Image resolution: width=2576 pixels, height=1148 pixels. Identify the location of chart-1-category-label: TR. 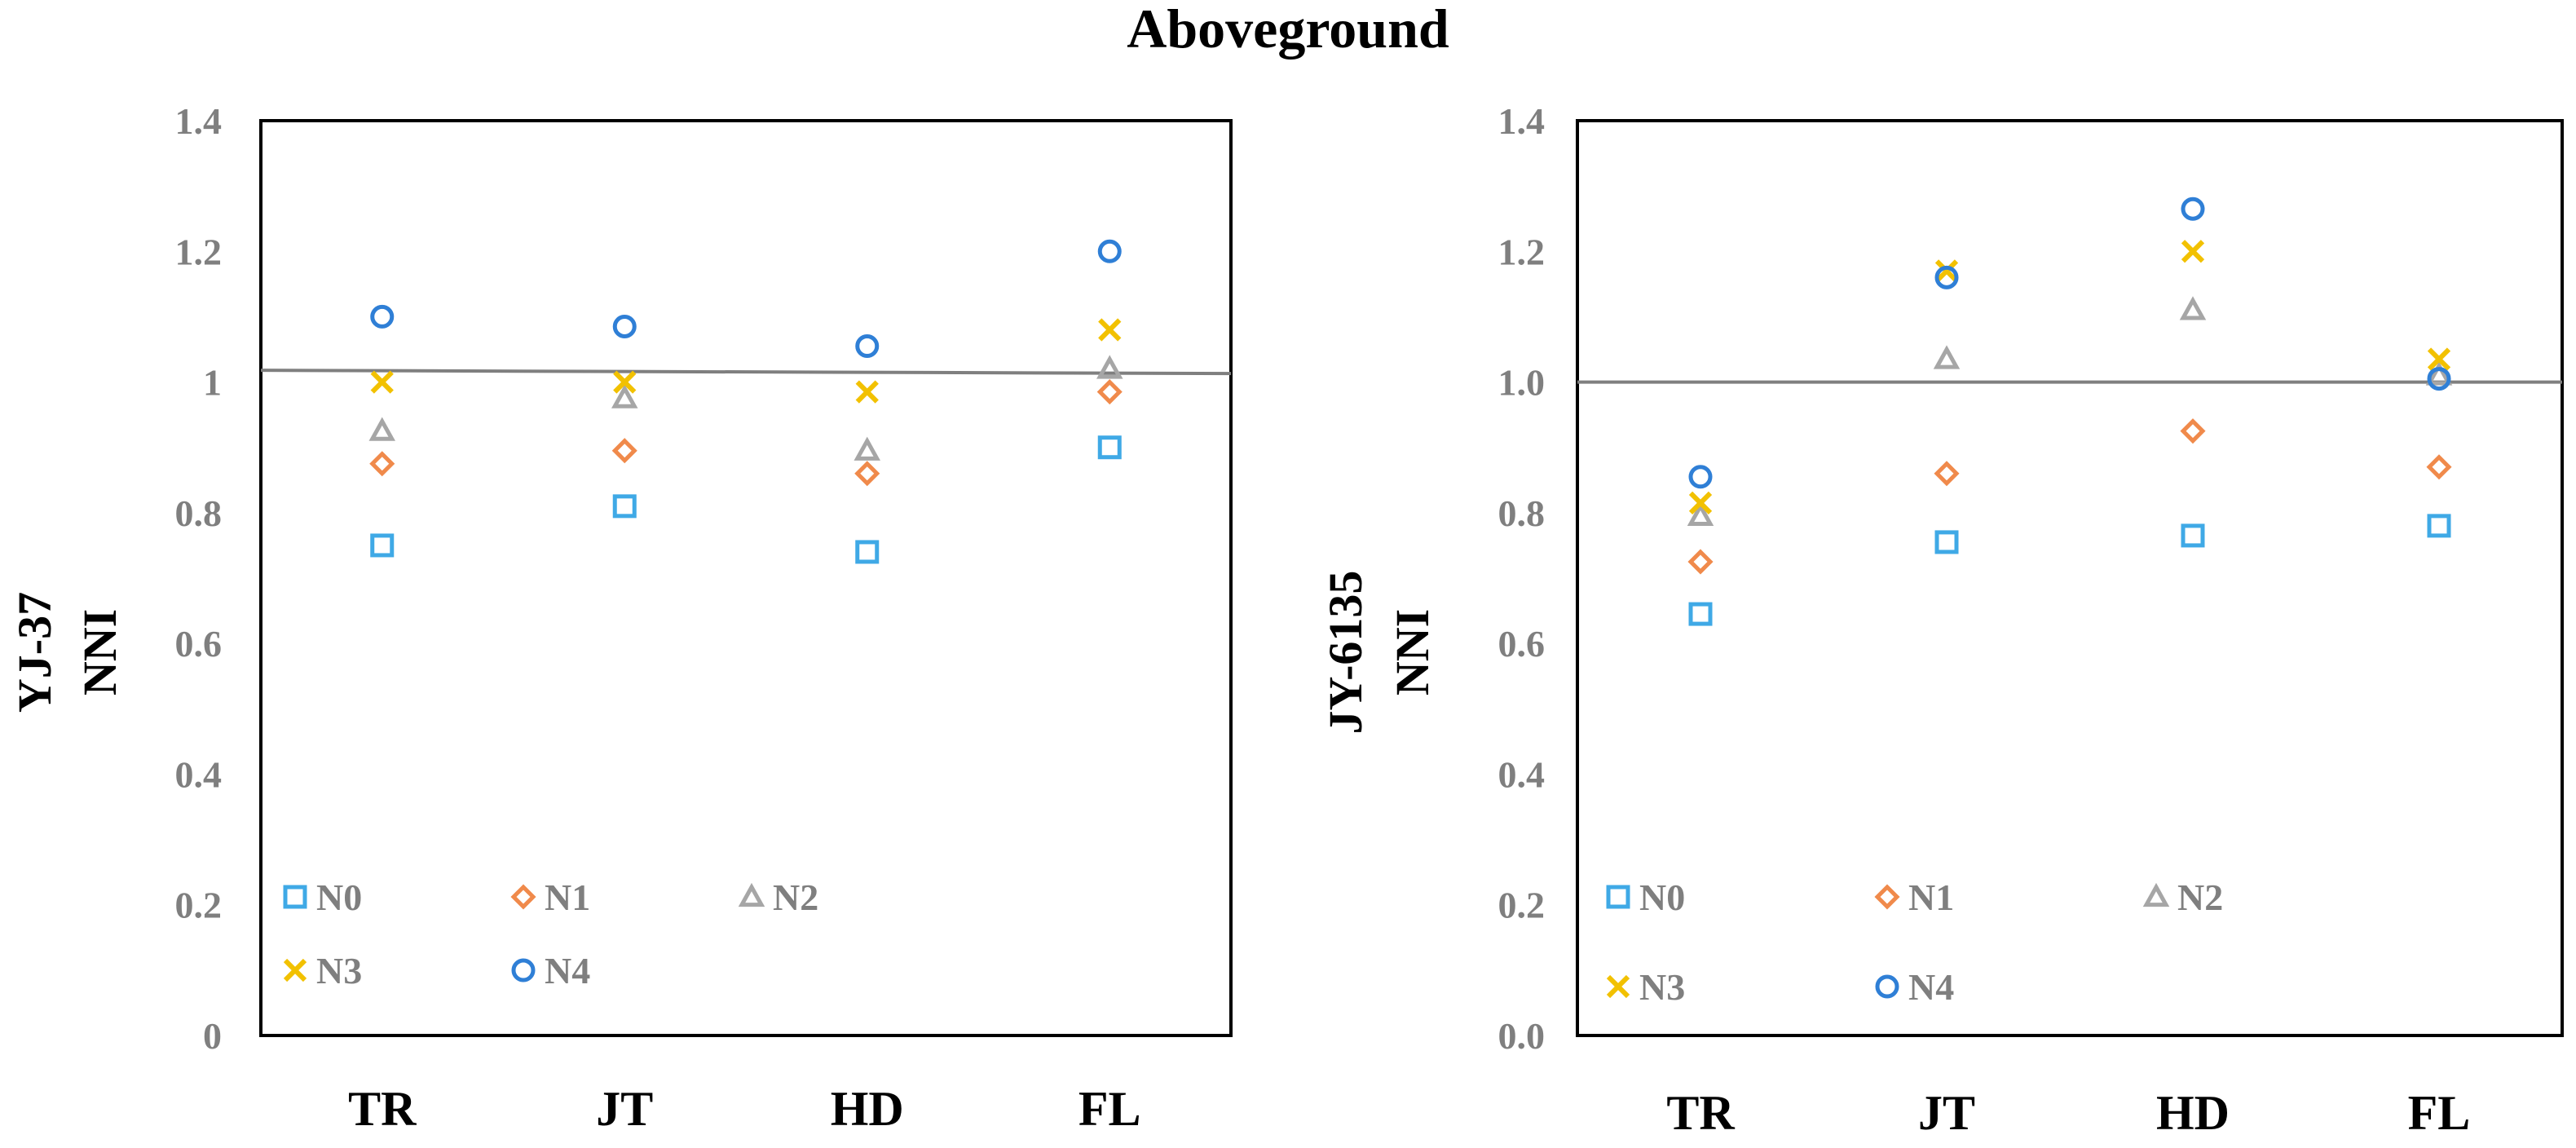
(382, 1109).